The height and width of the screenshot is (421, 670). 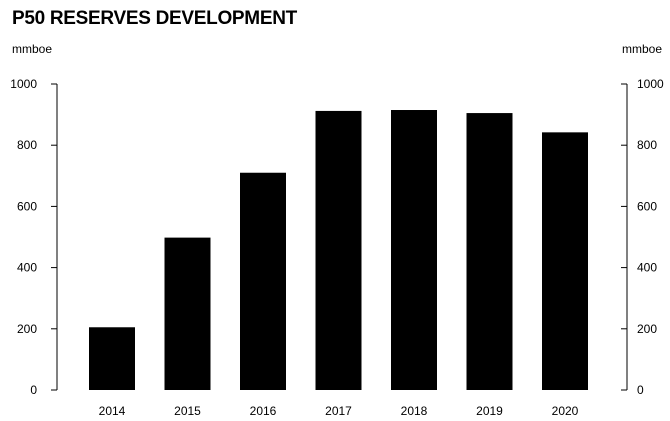 I want to click on bar-2019, so click(x=489, y=251).